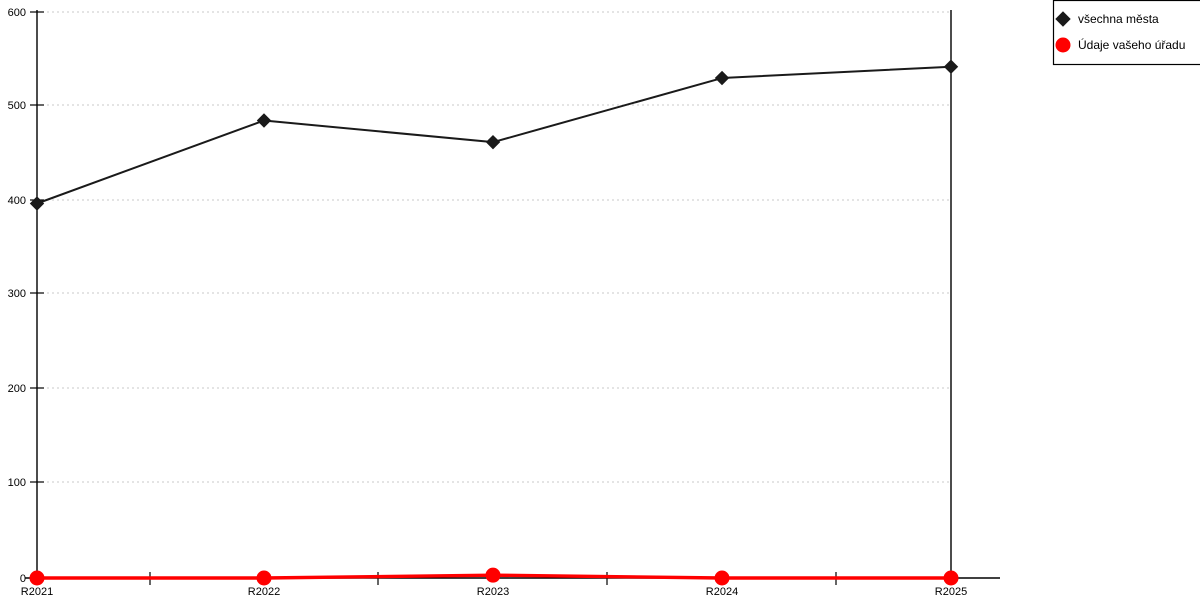 This screenshot has height=600, width=1200. I want to click on x-tick-label-r2023: R2023, so click(493, 592).